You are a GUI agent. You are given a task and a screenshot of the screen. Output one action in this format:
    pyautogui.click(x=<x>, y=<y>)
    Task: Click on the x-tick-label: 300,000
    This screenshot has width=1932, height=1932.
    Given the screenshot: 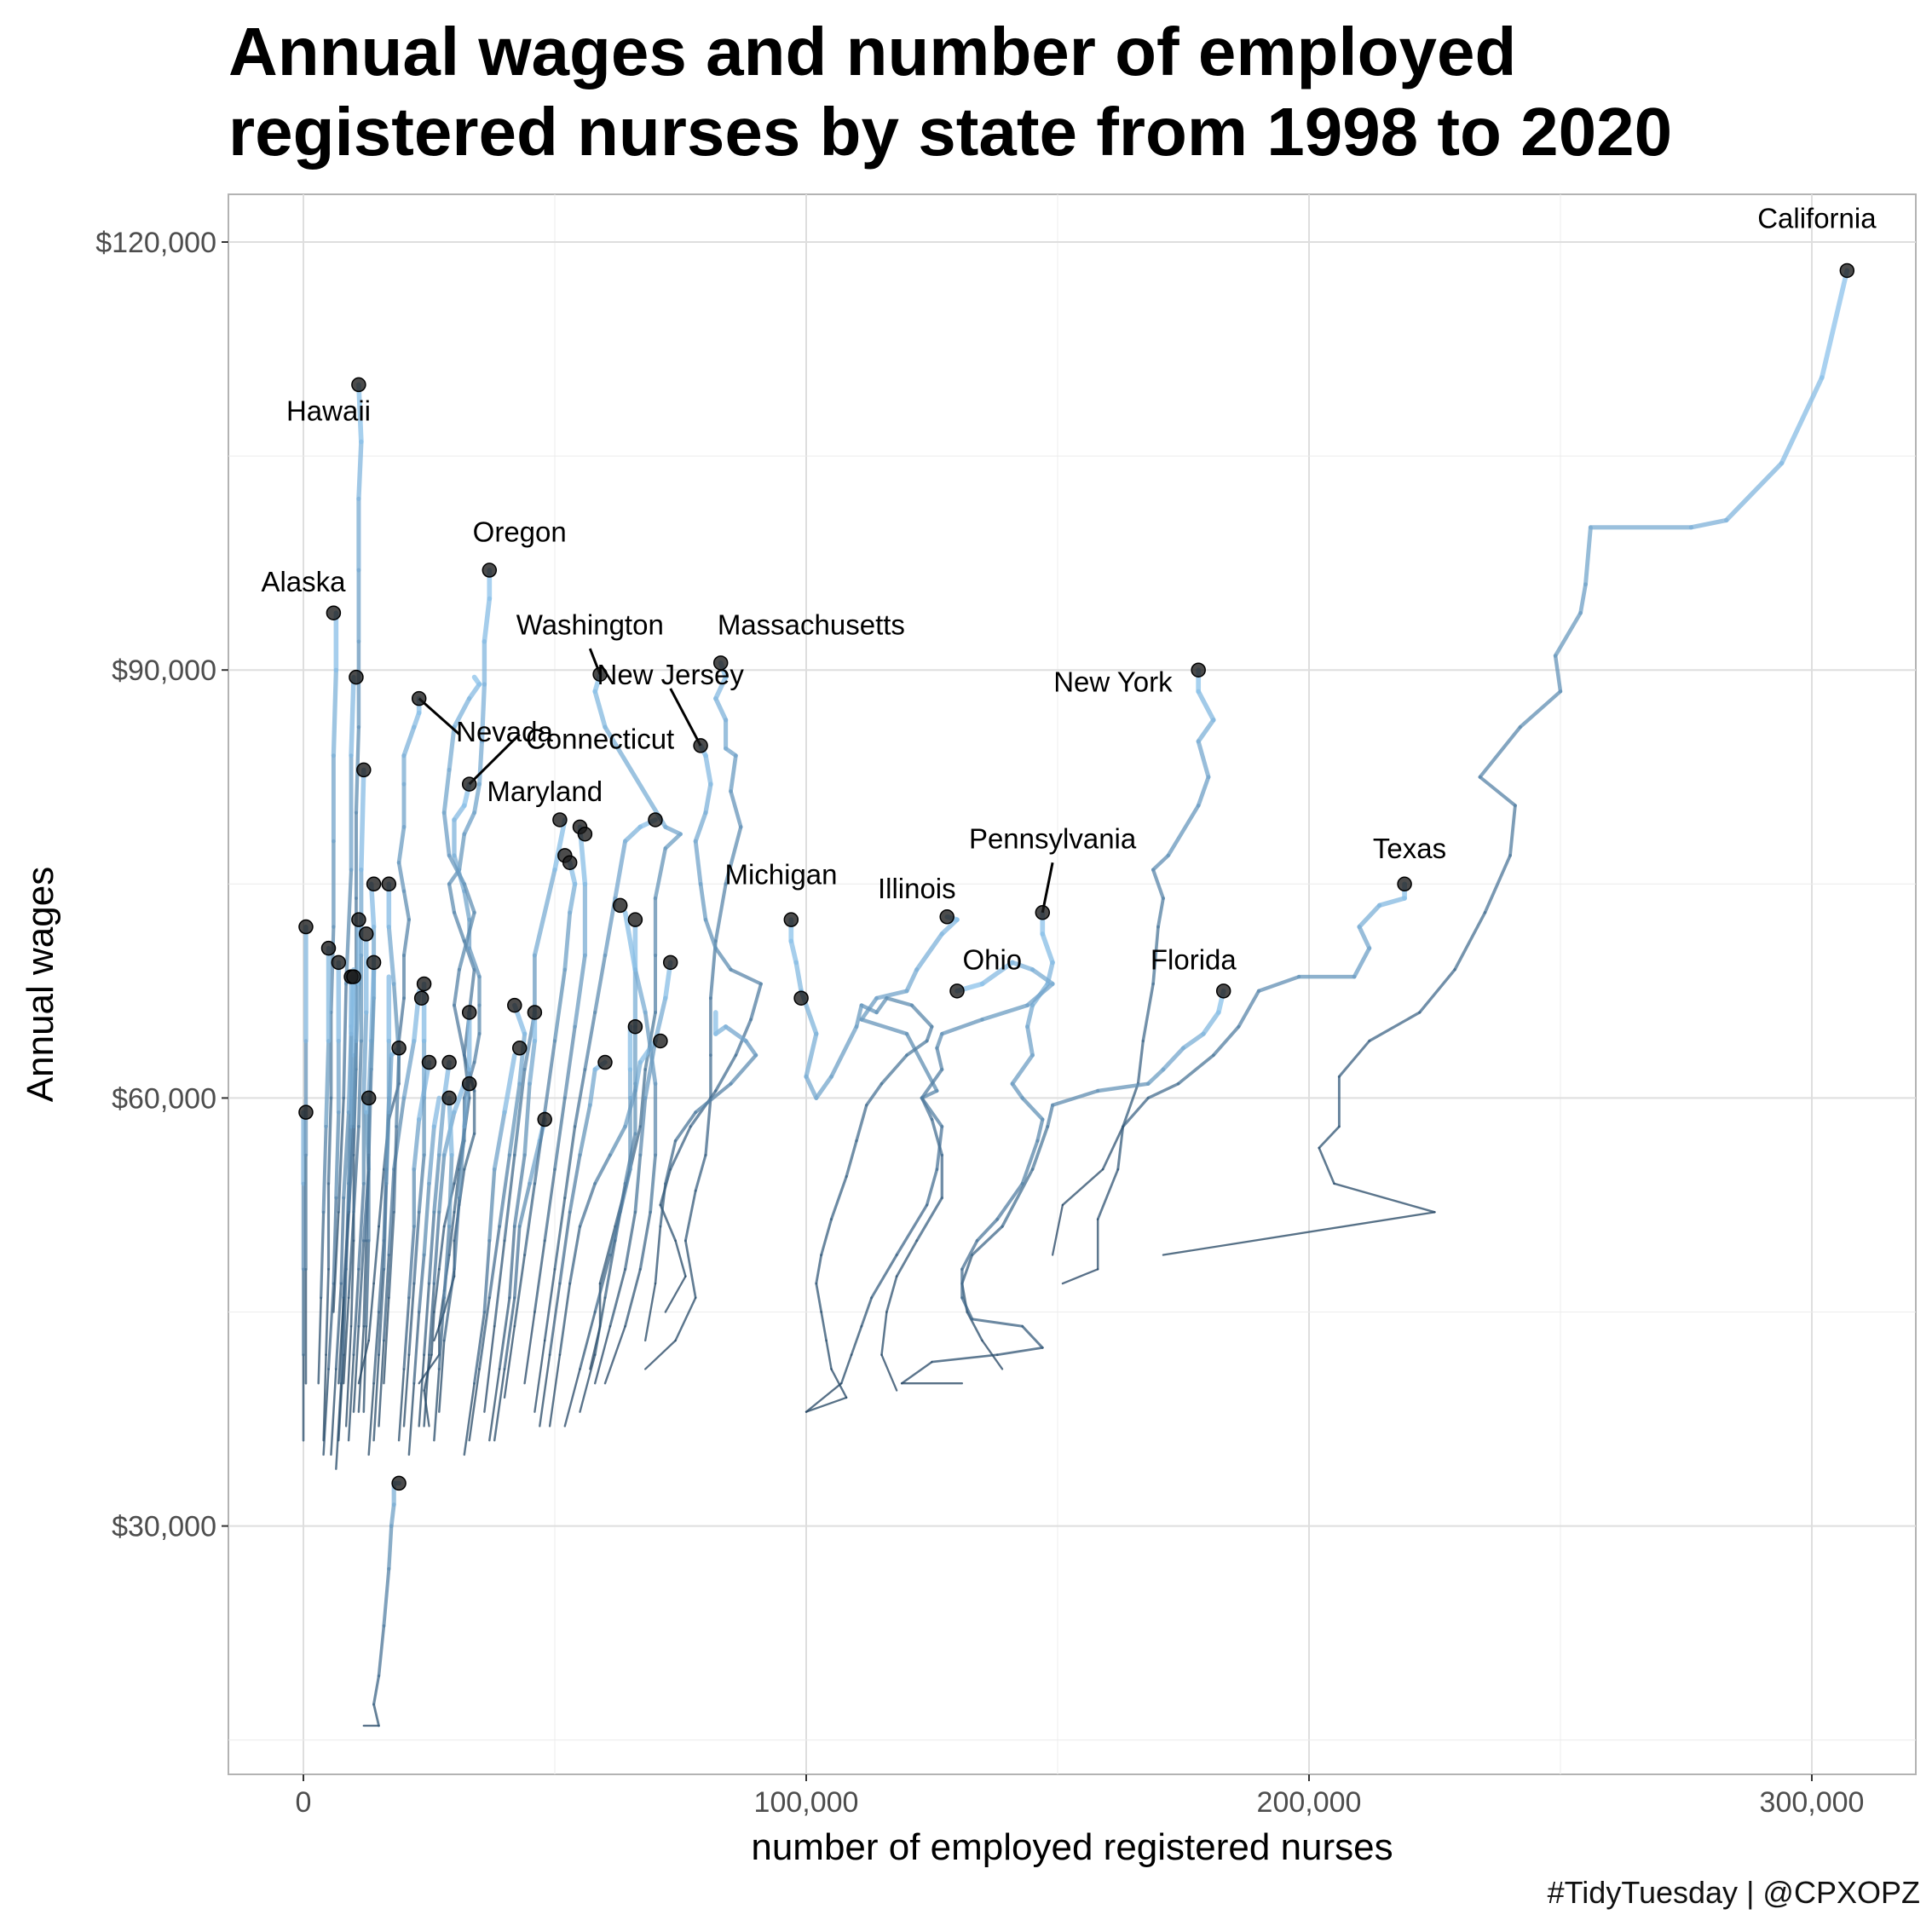 What is the action you would take?
    pyautogui.click(x=1812, y=1802)
    